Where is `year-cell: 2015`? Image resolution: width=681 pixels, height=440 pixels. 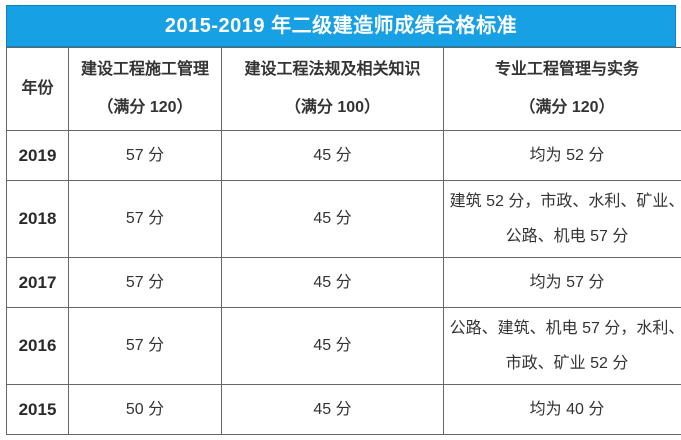
year-cell: 2015 is located at coordinates (37, 409).